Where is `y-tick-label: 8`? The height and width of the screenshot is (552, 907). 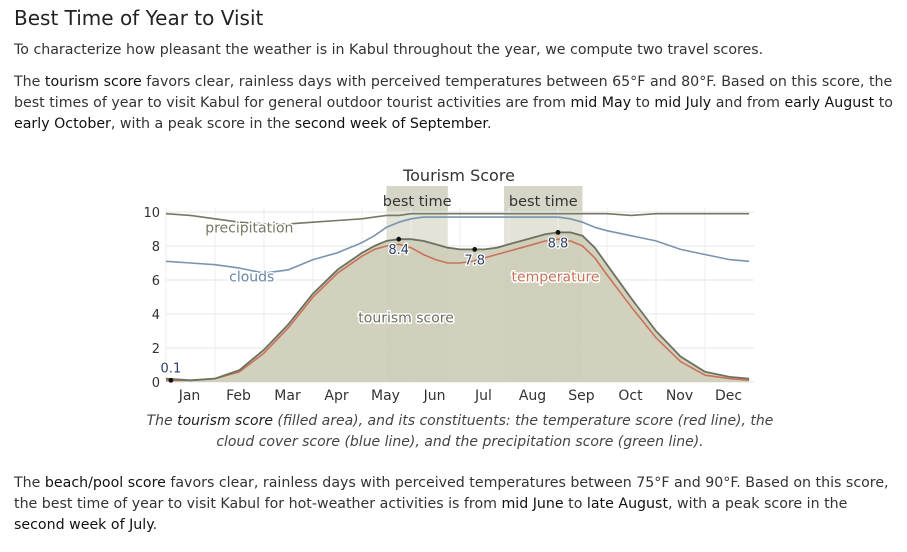 y-tick-label: 8 is located at coordinates (156, 247).